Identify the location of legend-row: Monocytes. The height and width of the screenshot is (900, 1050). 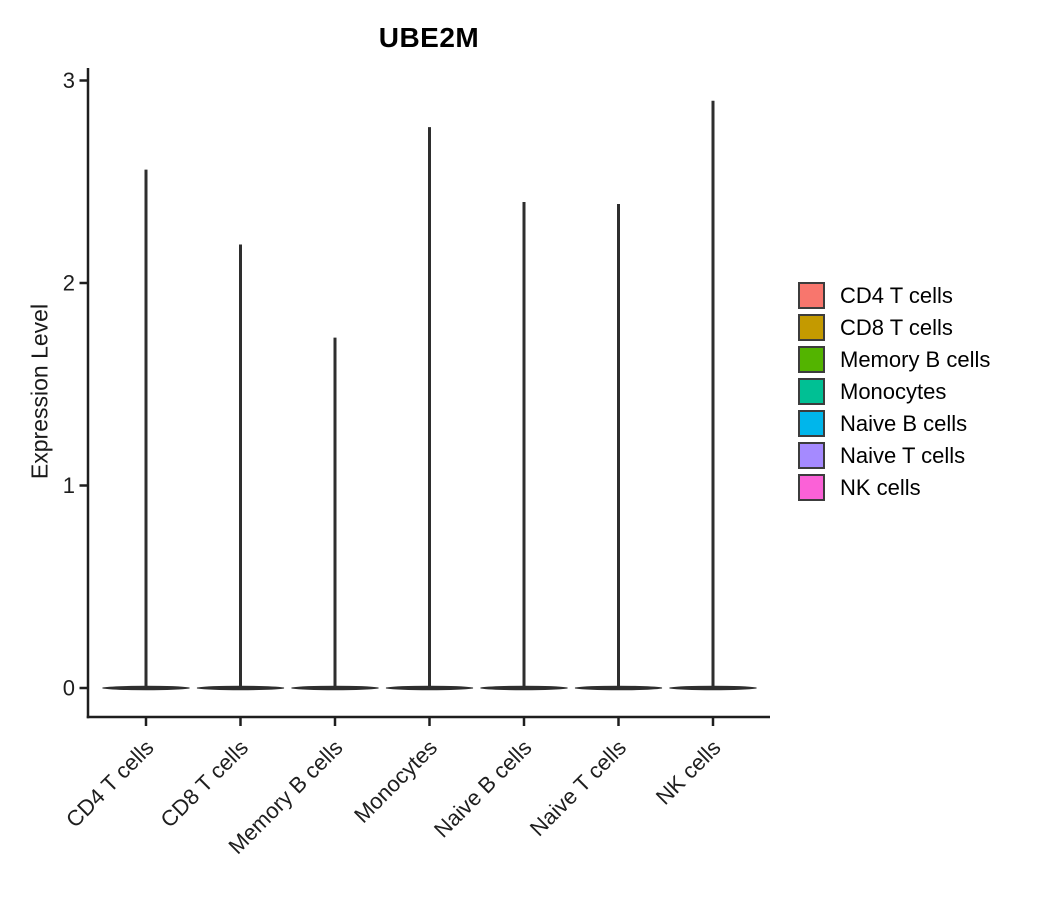
(894, 391).